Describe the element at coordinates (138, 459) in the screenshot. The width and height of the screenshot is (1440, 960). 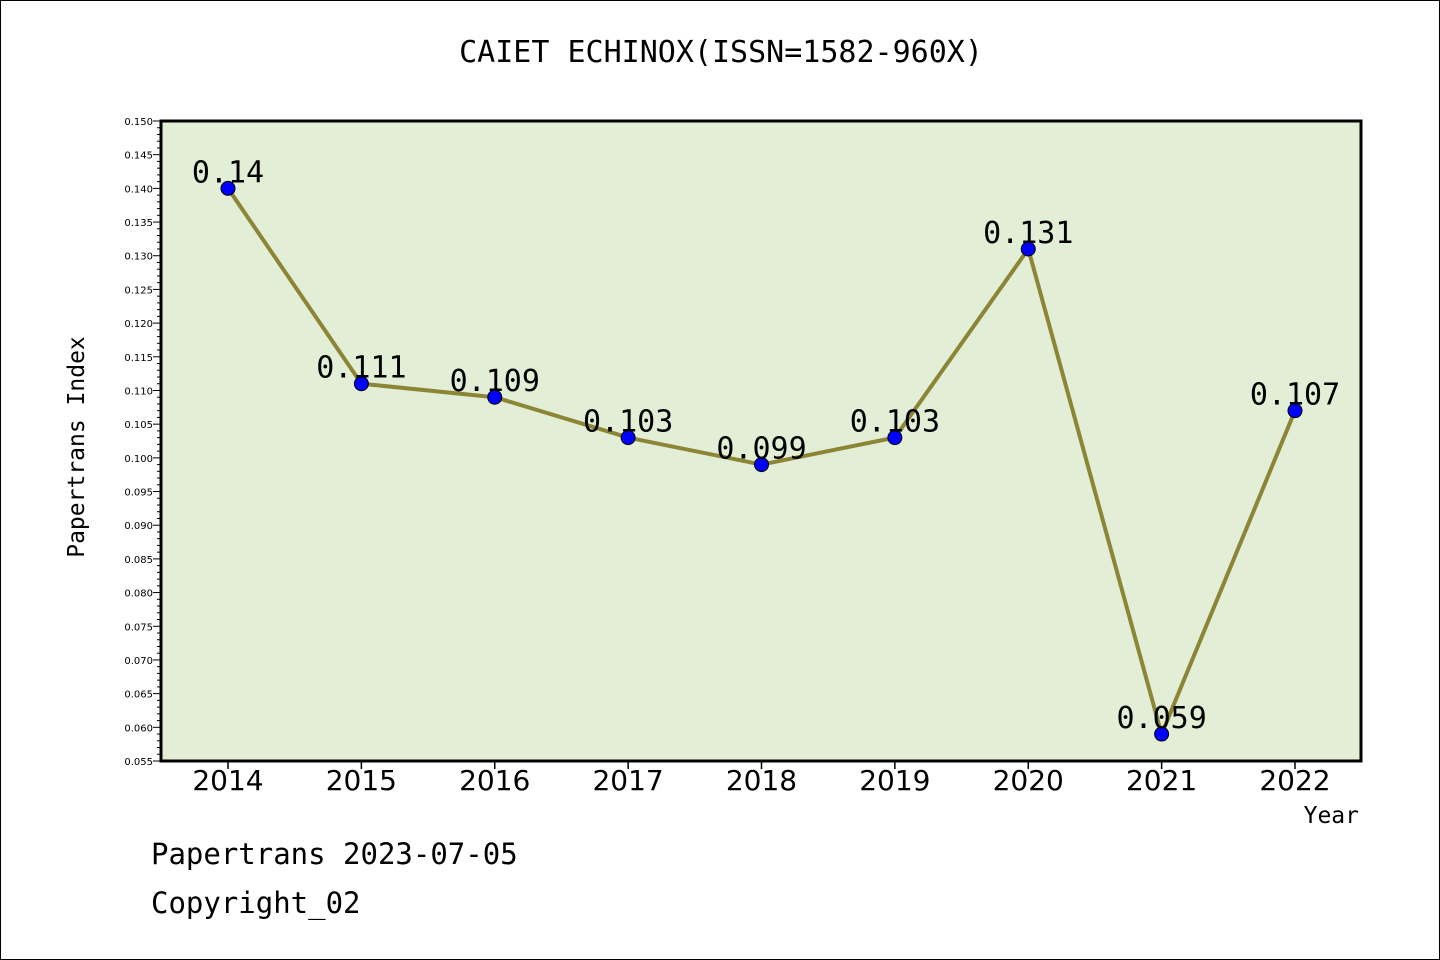
I see `y-tick-label: 0.100` at that location.